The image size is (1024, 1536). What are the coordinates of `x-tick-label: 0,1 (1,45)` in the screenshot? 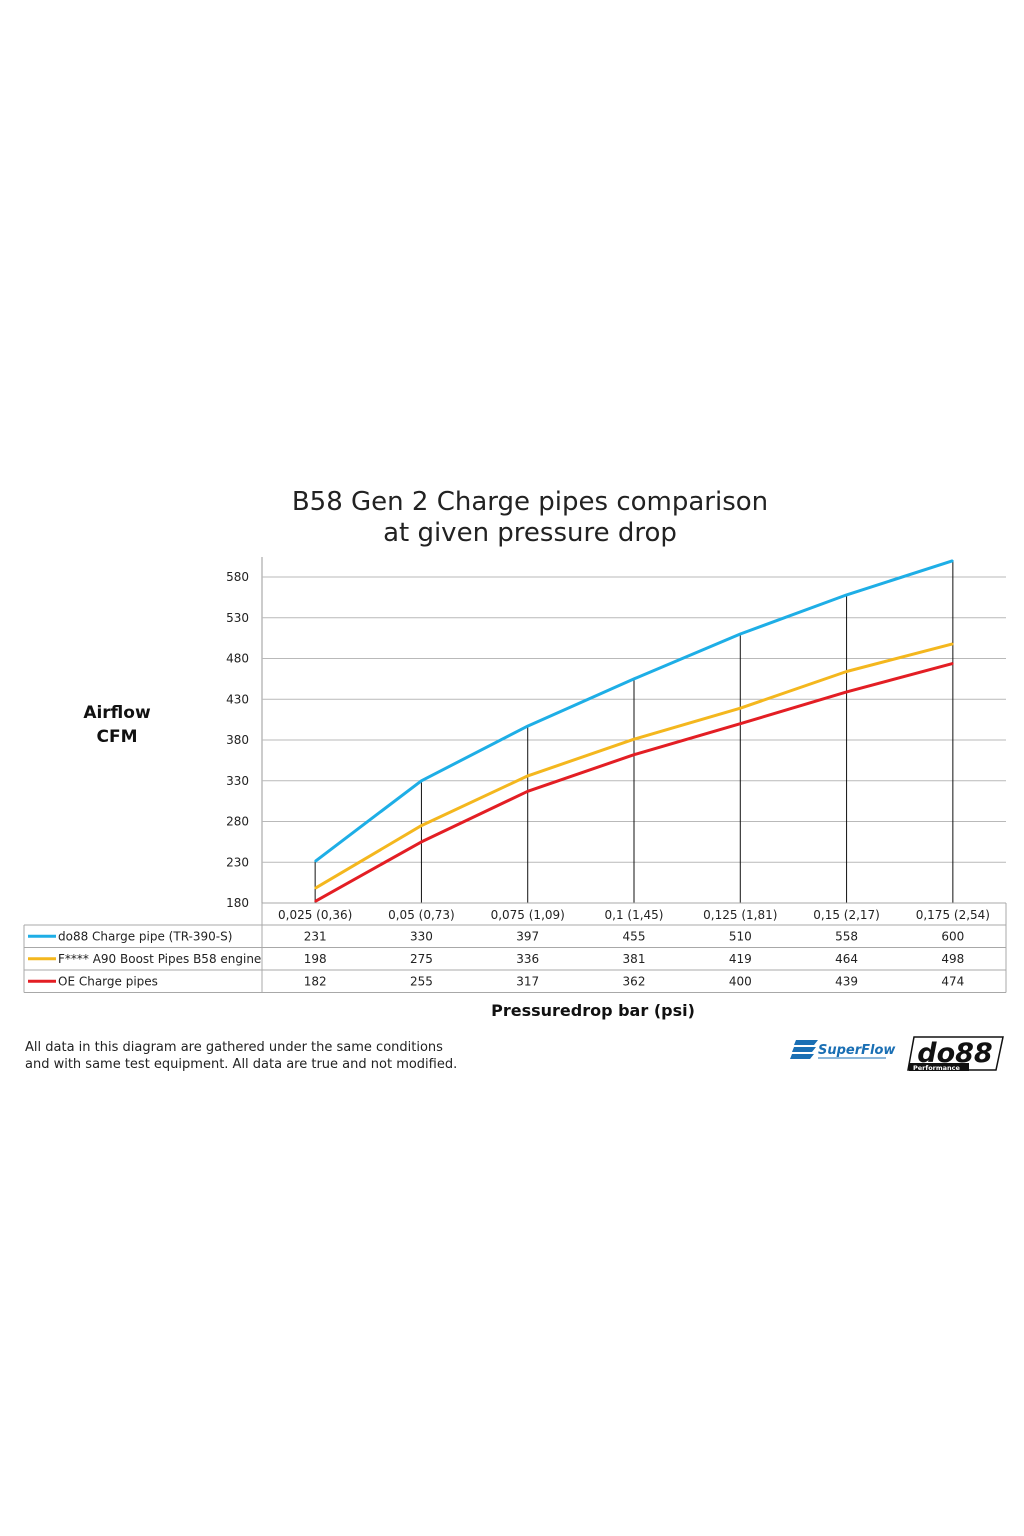 It's located at (634, 915).